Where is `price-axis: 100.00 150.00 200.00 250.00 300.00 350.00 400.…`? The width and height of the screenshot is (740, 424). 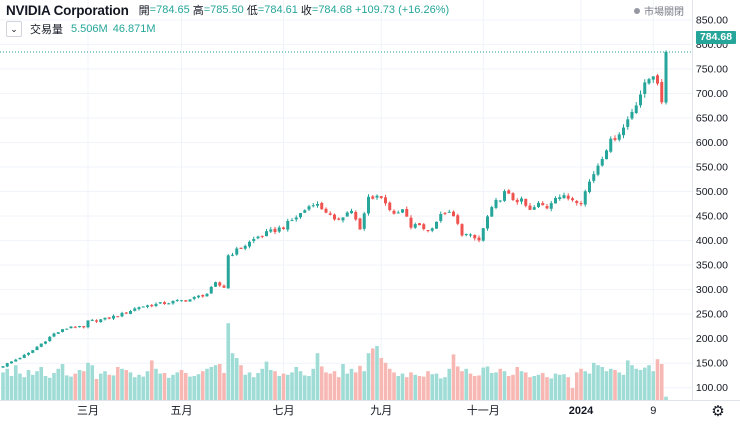
price-axis: 100.00 150.00 200.00 250.00 300.00 350.00 400.… is located at coordinates (712, 204).